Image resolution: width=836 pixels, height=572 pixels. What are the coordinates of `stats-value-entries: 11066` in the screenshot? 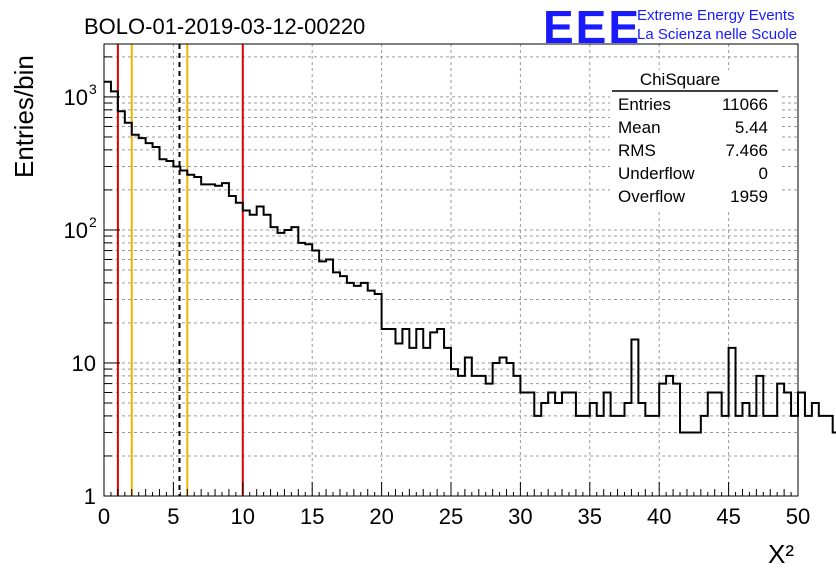 It's located at (745, 104).